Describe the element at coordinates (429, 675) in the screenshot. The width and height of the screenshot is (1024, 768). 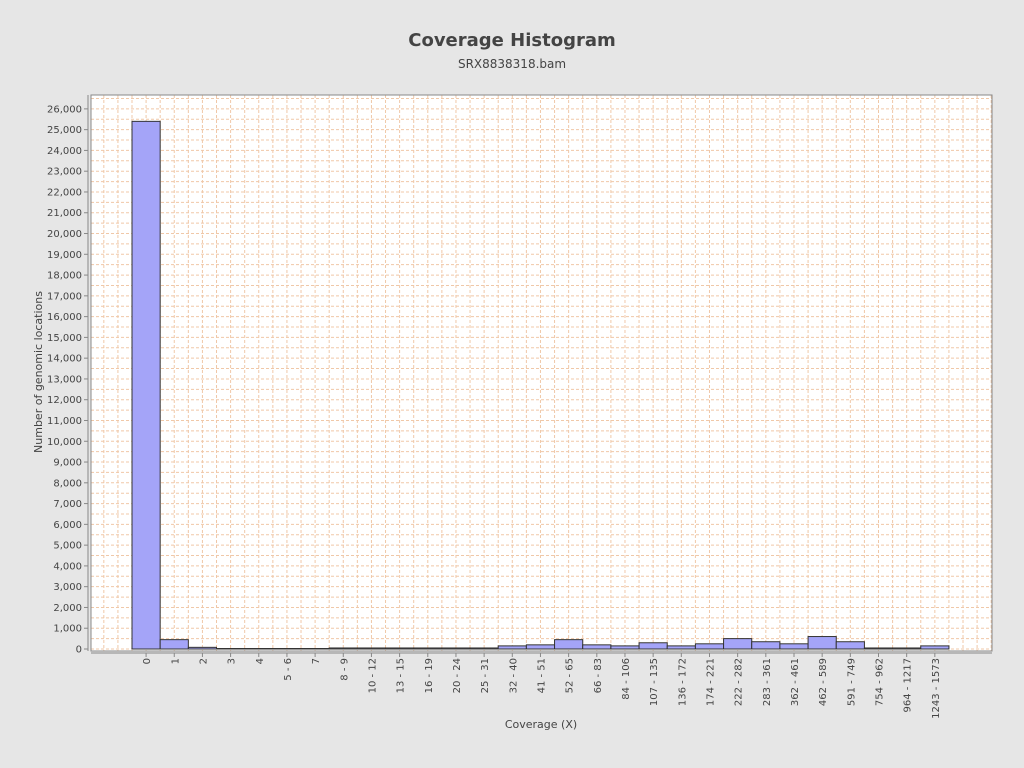
I see `x-tick-label: 16 - 19` at that location.